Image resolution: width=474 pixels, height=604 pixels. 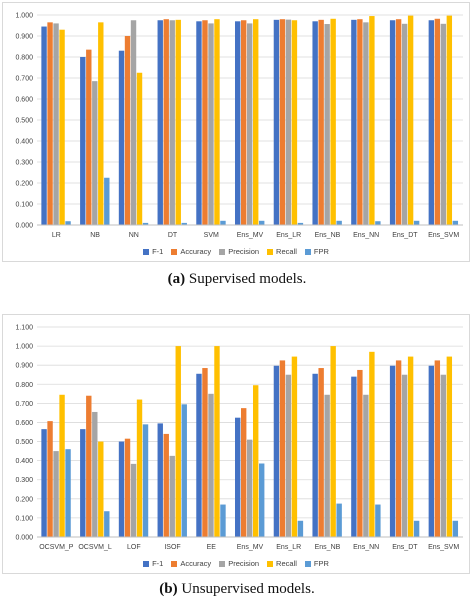 What do you see at coordinates (321, 563) in the screenshot?
I see `chart-unsupervised-legend-label: FPR` at bounding box center [321, 563].